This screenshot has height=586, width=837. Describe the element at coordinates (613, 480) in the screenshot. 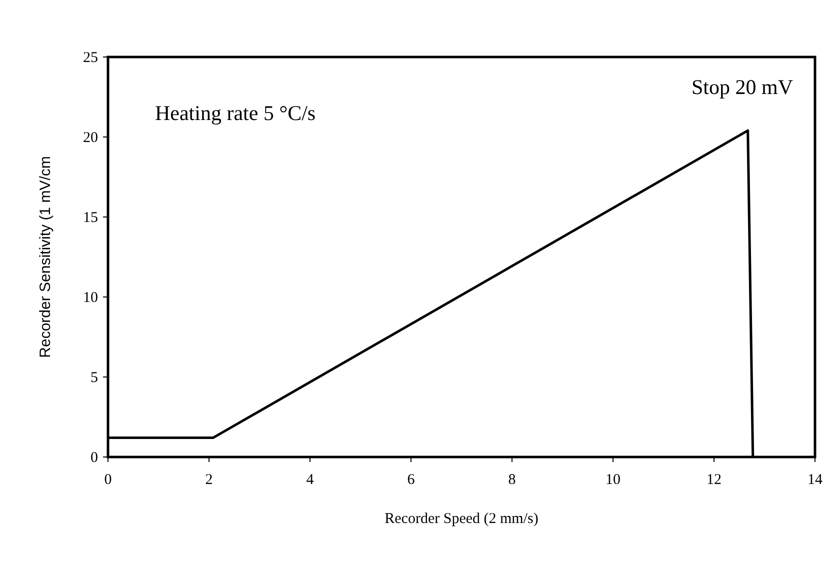

I see `x-tick-label: 10` at that location.